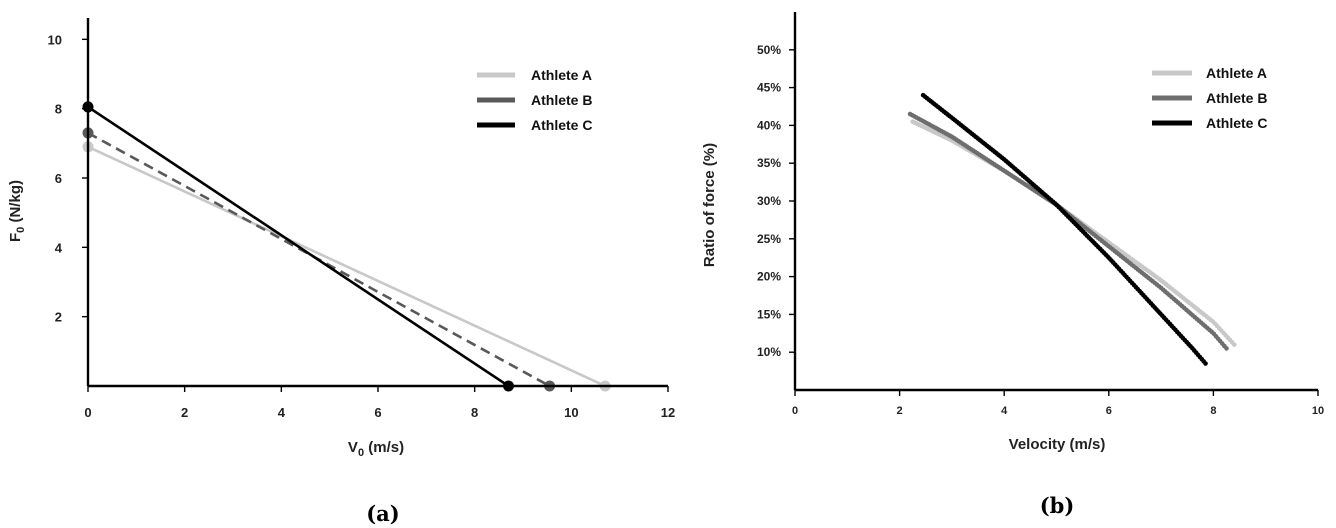 This screenshot has width=1336, height=528. I want to click on panel-b-x-tick-label: 2, so click(900, 411).